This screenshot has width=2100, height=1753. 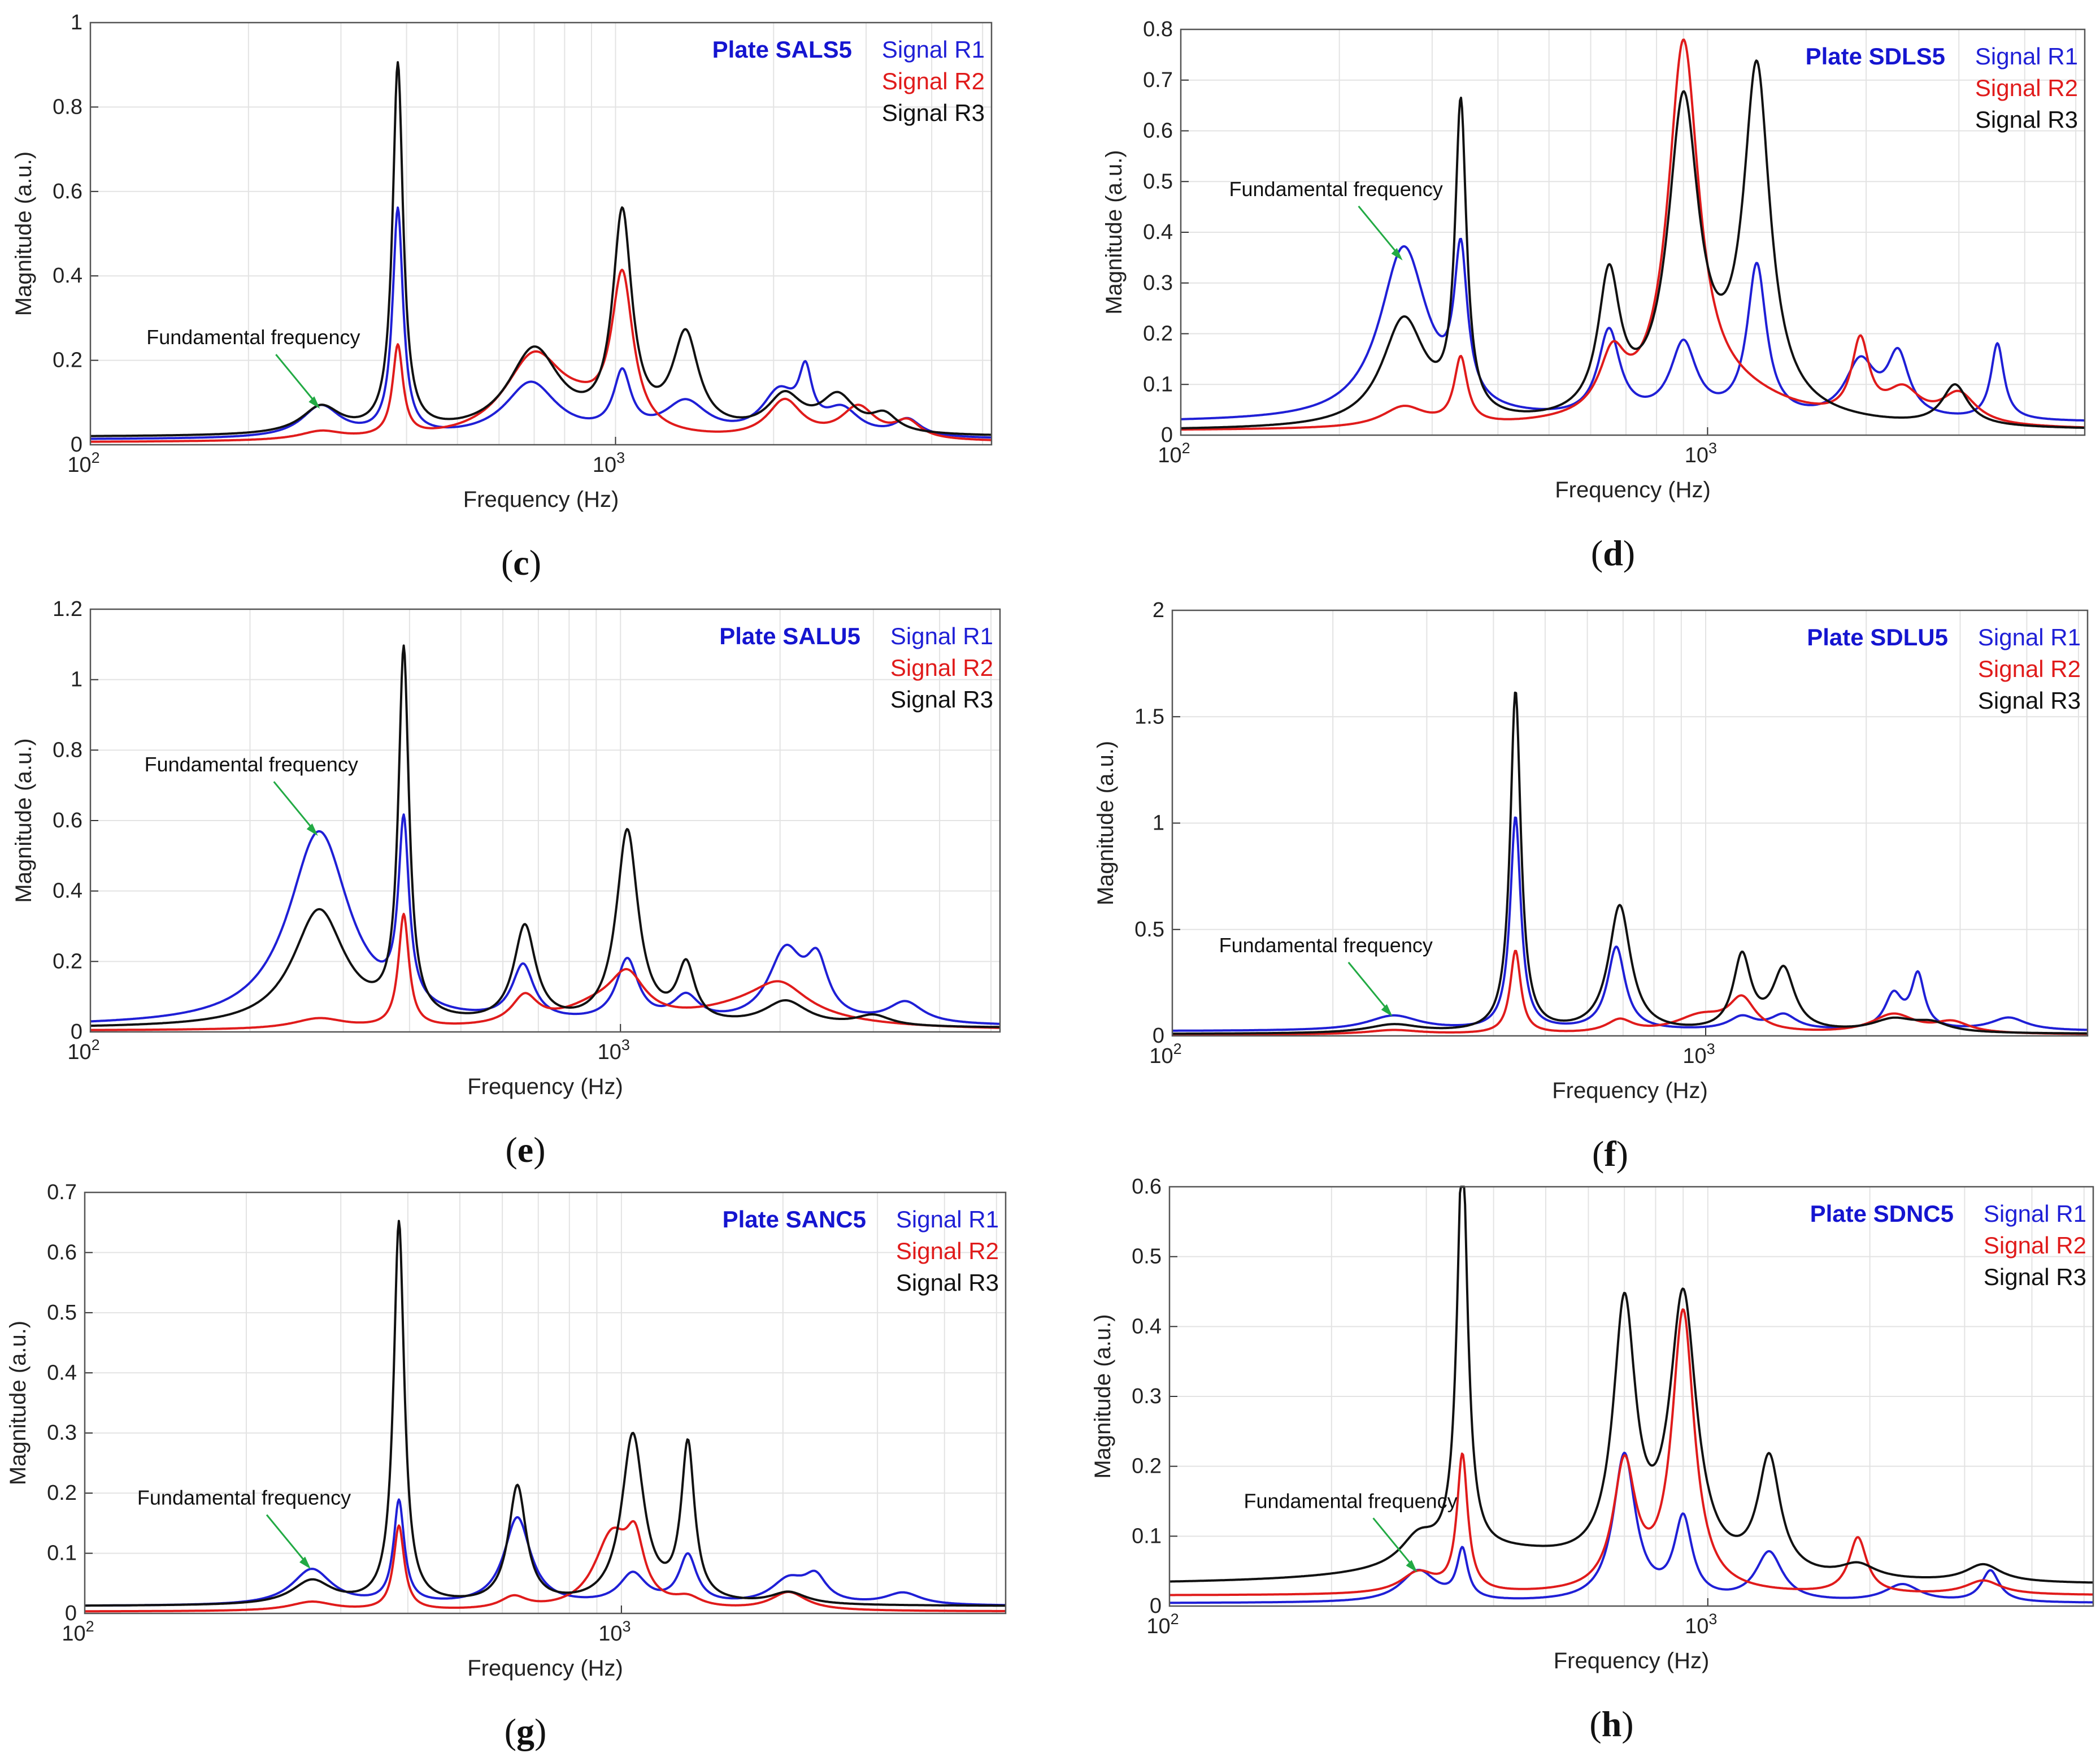 I want to click on plate-title: Plate SALS5, so click(x=782, y=49).